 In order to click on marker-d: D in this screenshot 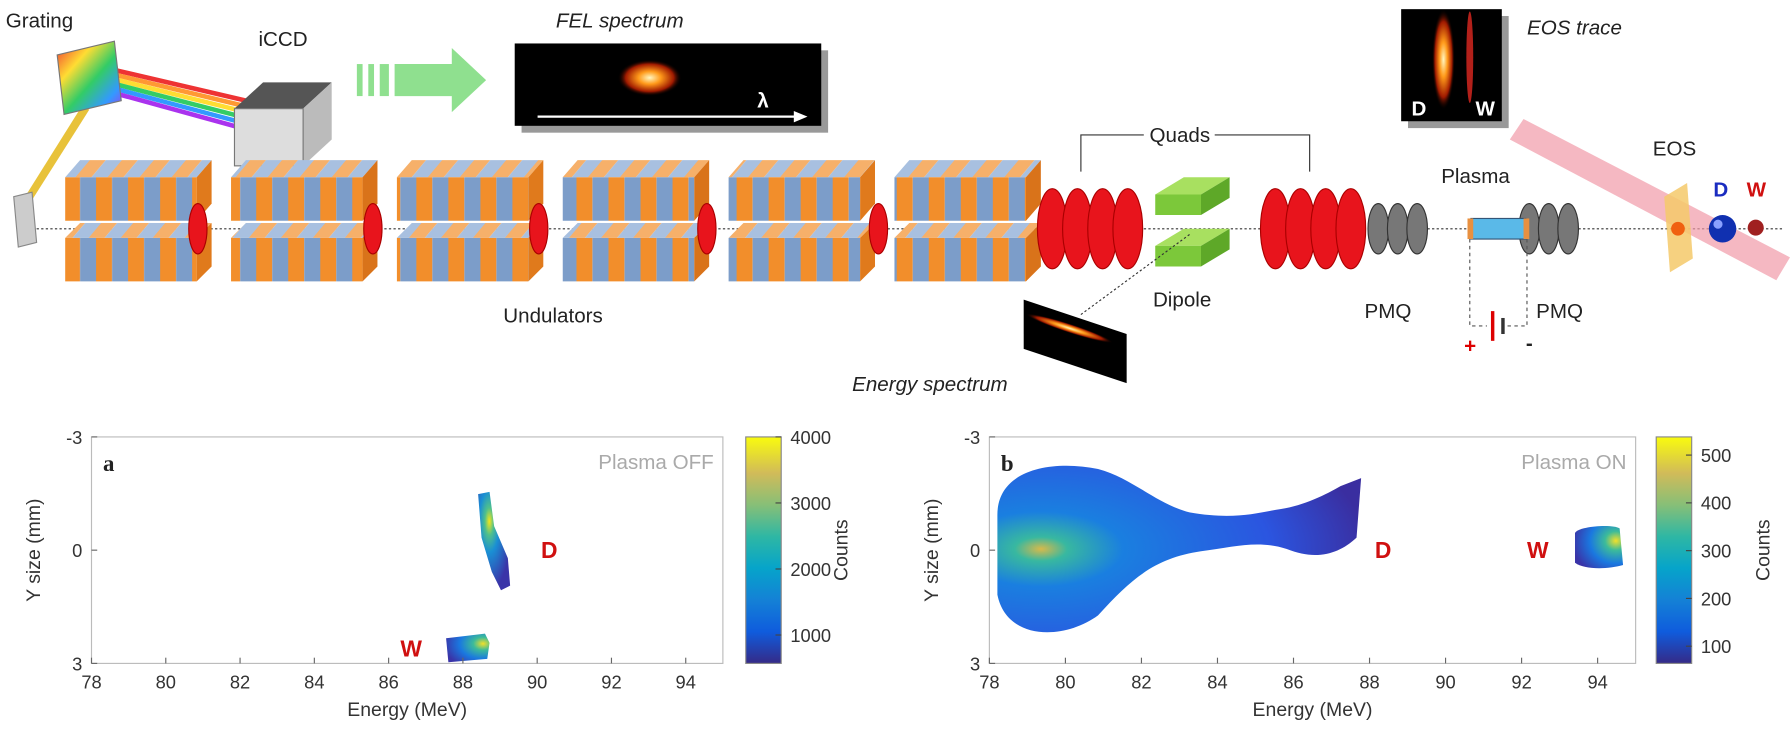, I will do `click(1383, 550)`.